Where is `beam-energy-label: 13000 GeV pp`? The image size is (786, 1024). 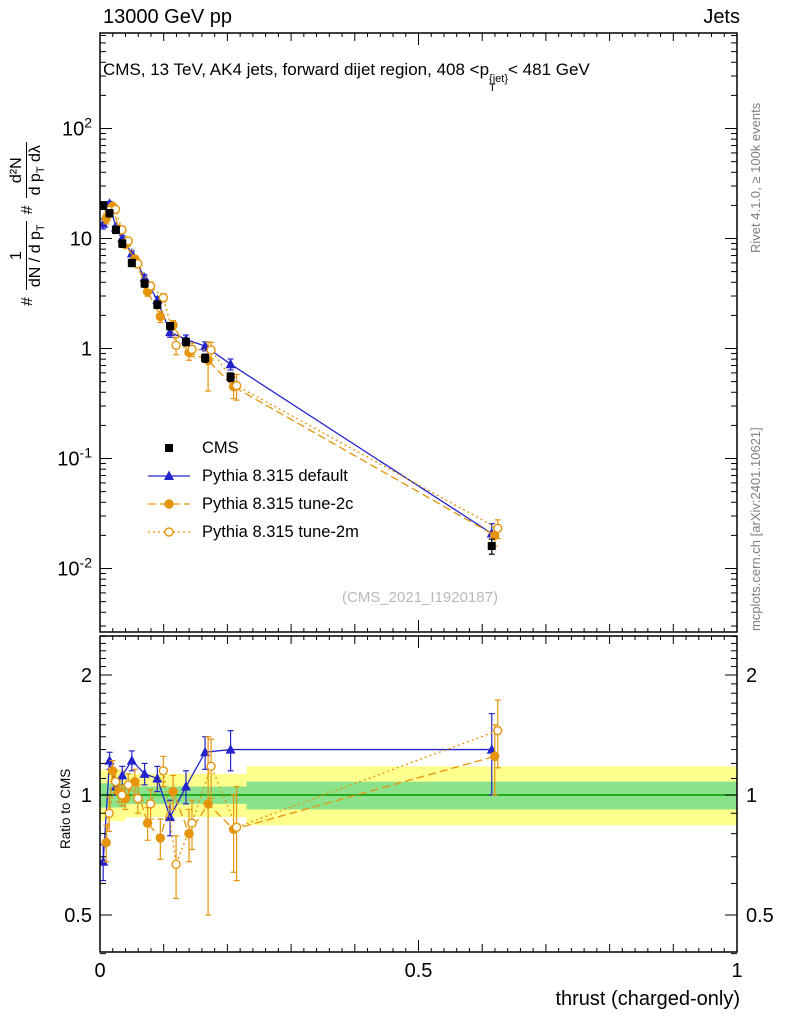
beam-energy-label: 13000 GeV pp is located at coordinates (167, 17).